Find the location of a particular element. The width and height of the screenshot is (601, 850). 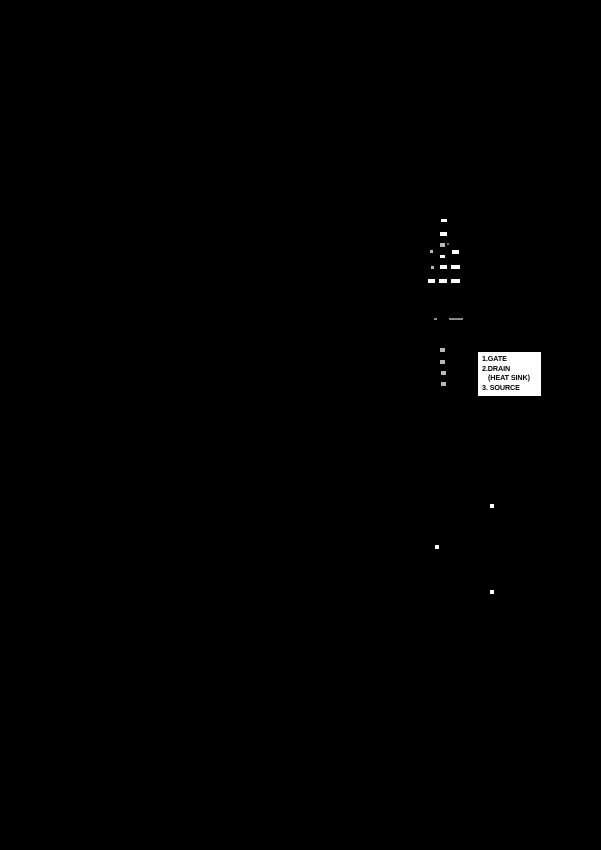

rule-tick is located at coordinates (435, 319).